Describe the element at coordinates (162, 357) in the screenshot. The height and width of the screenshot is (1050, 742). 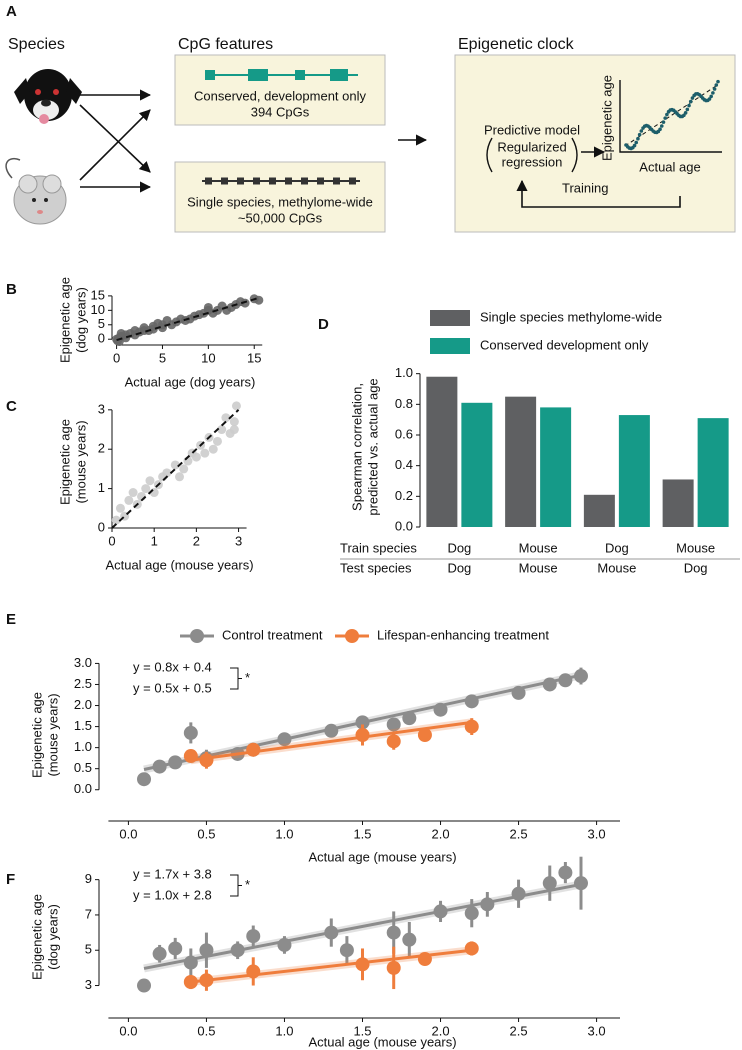
I see `x-tick-label: 5` at that location.